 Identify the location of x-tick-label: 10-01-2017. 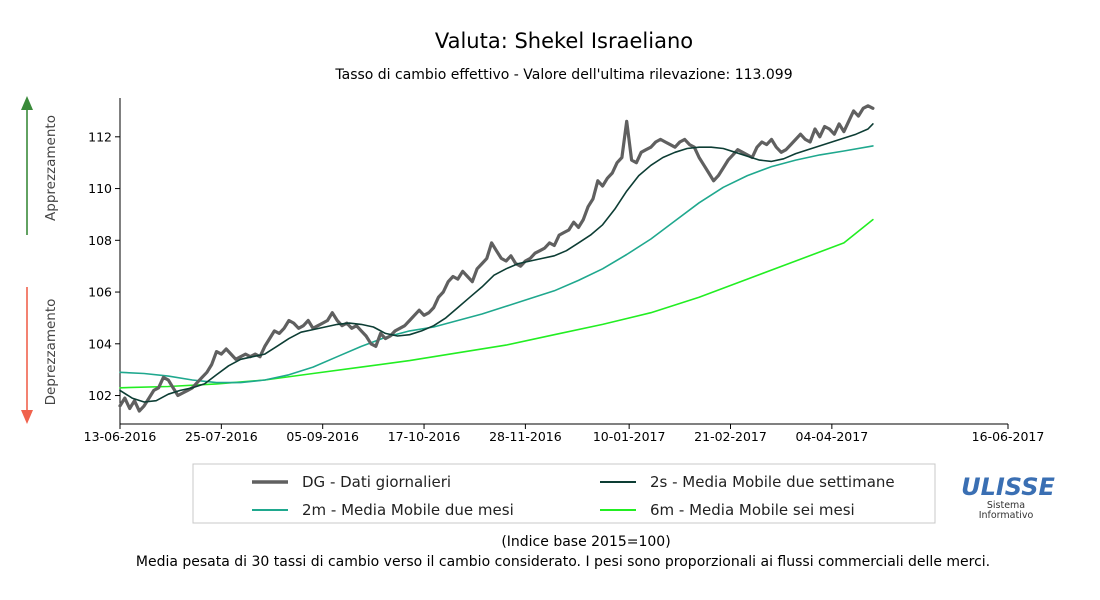
(629, 436).